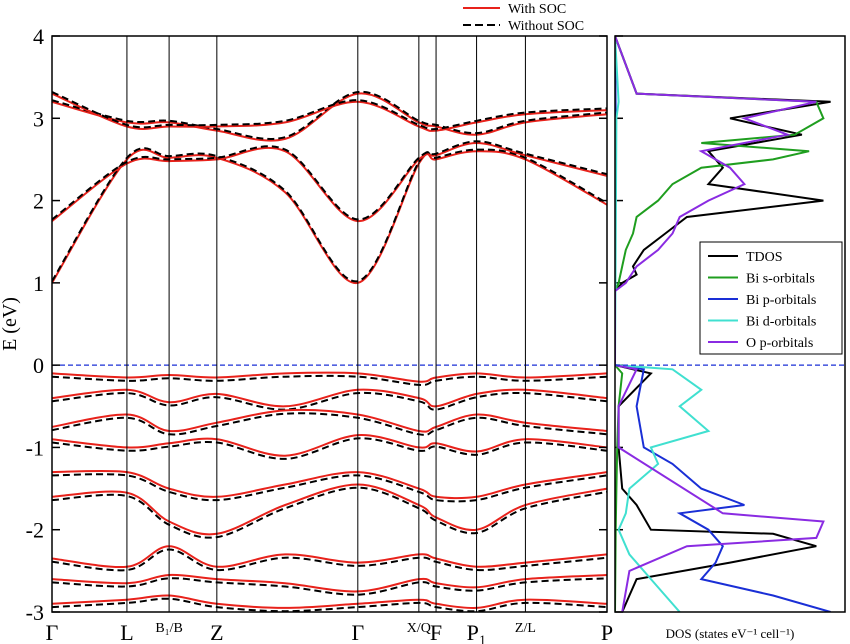 This screenshot has width=850, height=644. What do you see at coordinates (779, 343) in the screenshot?
I see `dos-legend-label: O p-orbitals` at bounding box center [779, 343].